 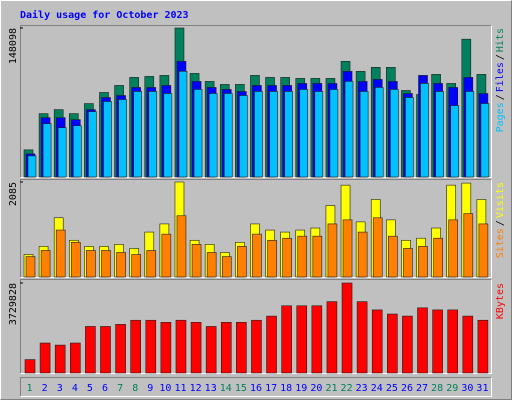 What do you see at coordinates (75, 388) in the screenshot?
I see `x-tick-label: 4` at bounding box center [75, 388].